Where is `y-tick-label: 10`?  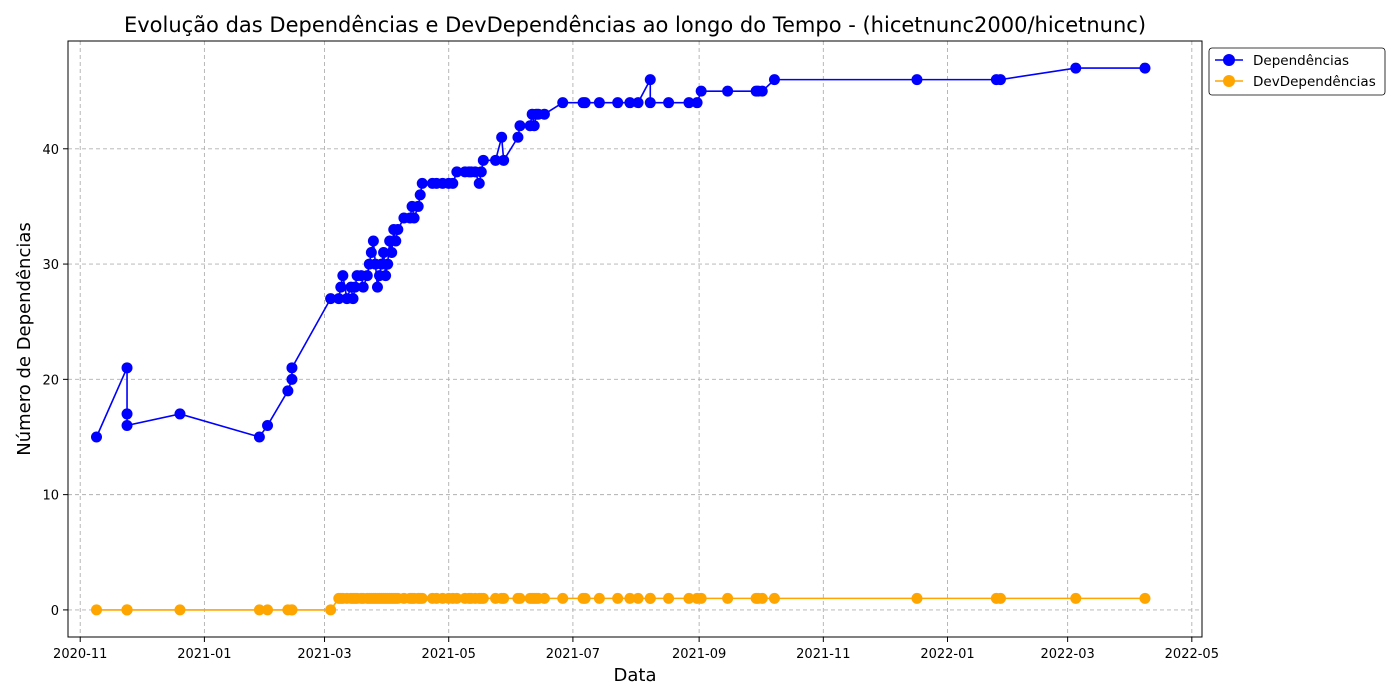
y-tick-label: 10 is located at coordinates (50, 496).